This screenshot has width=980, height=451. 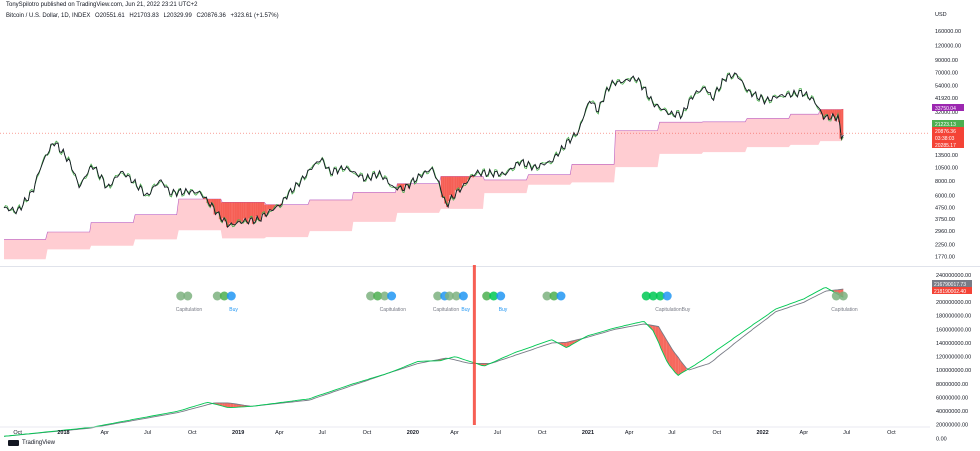 I want to click on brand-watermark: TradingView, so click(x=31, y=443).